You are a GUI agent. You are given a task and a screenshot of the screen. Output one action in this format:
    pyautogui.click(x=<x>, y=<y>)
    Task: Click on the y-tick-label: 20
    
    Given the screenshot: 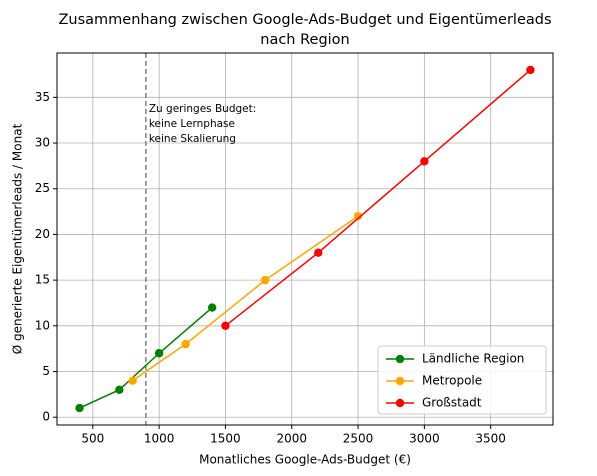 What is the action you would take?
    pyautogui.click(x=42, y=234)
    